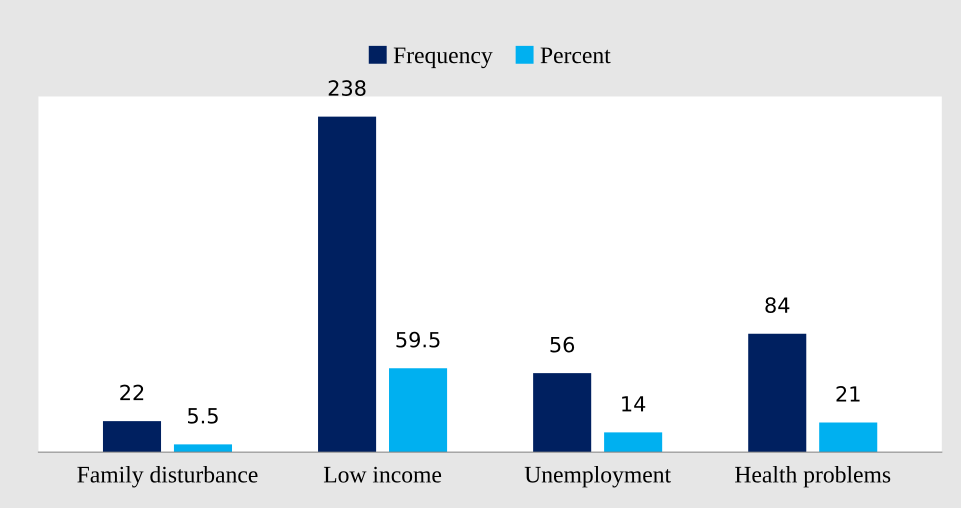 Image resolution: width=961 pixels, height=508 pixels. Describe the element at coordinates (777, 305) in the screenshot. I see `data-label: 84` at that location.